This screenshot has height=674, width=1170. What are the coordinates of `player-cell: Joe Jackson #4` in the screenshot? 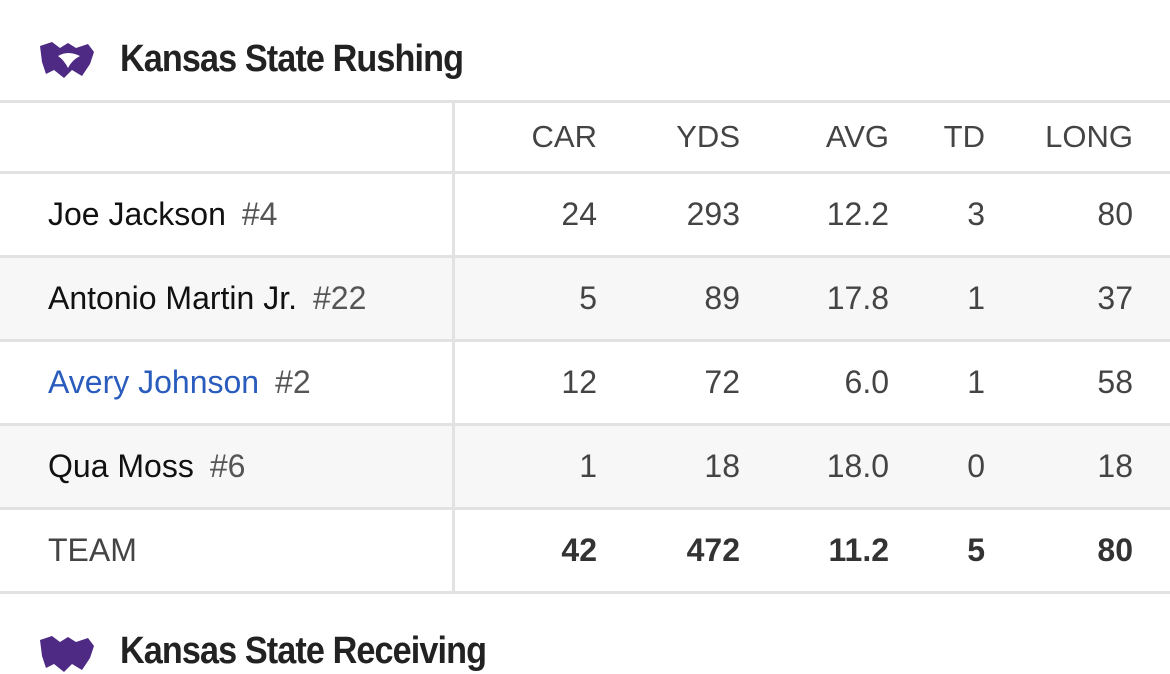 It's located at (162, 214).